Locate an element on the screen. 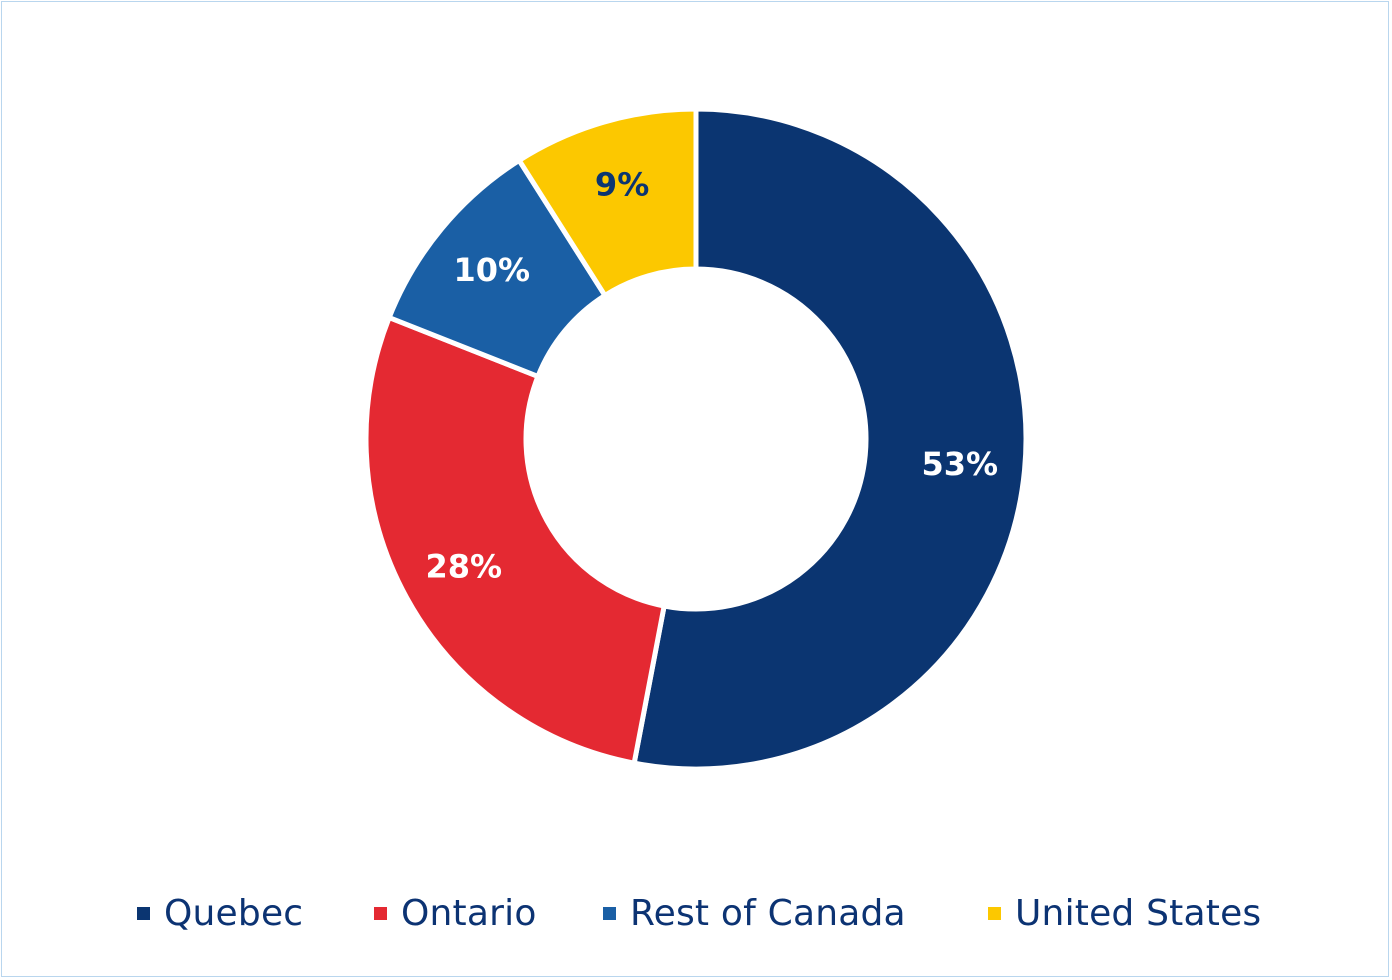 The width and height of the screenshot is (1392, 980). legend-label: Ontario is located at coordinates (469, 913).